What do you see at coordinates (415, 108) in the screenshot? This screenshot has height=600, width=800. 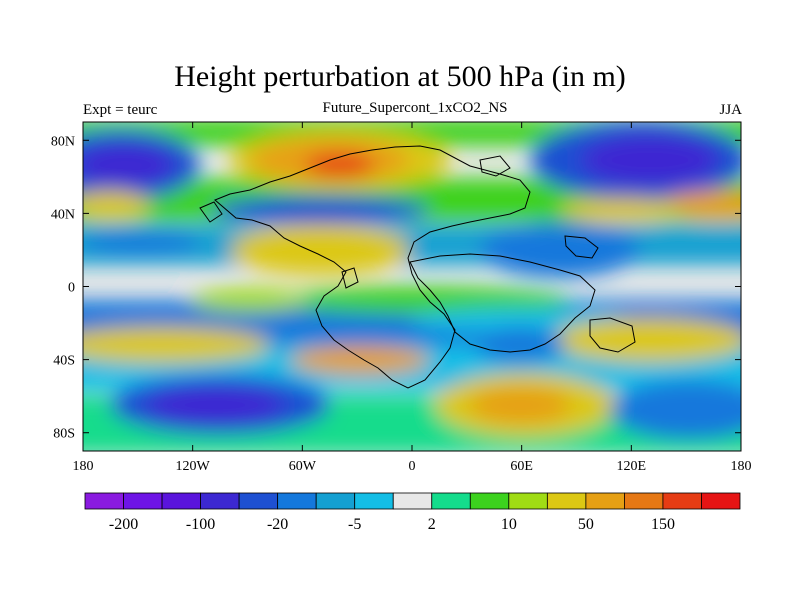 I see `experiment-subtitle: Future_Supercont_1xCO2_NS` at bounding box center [415, 108].